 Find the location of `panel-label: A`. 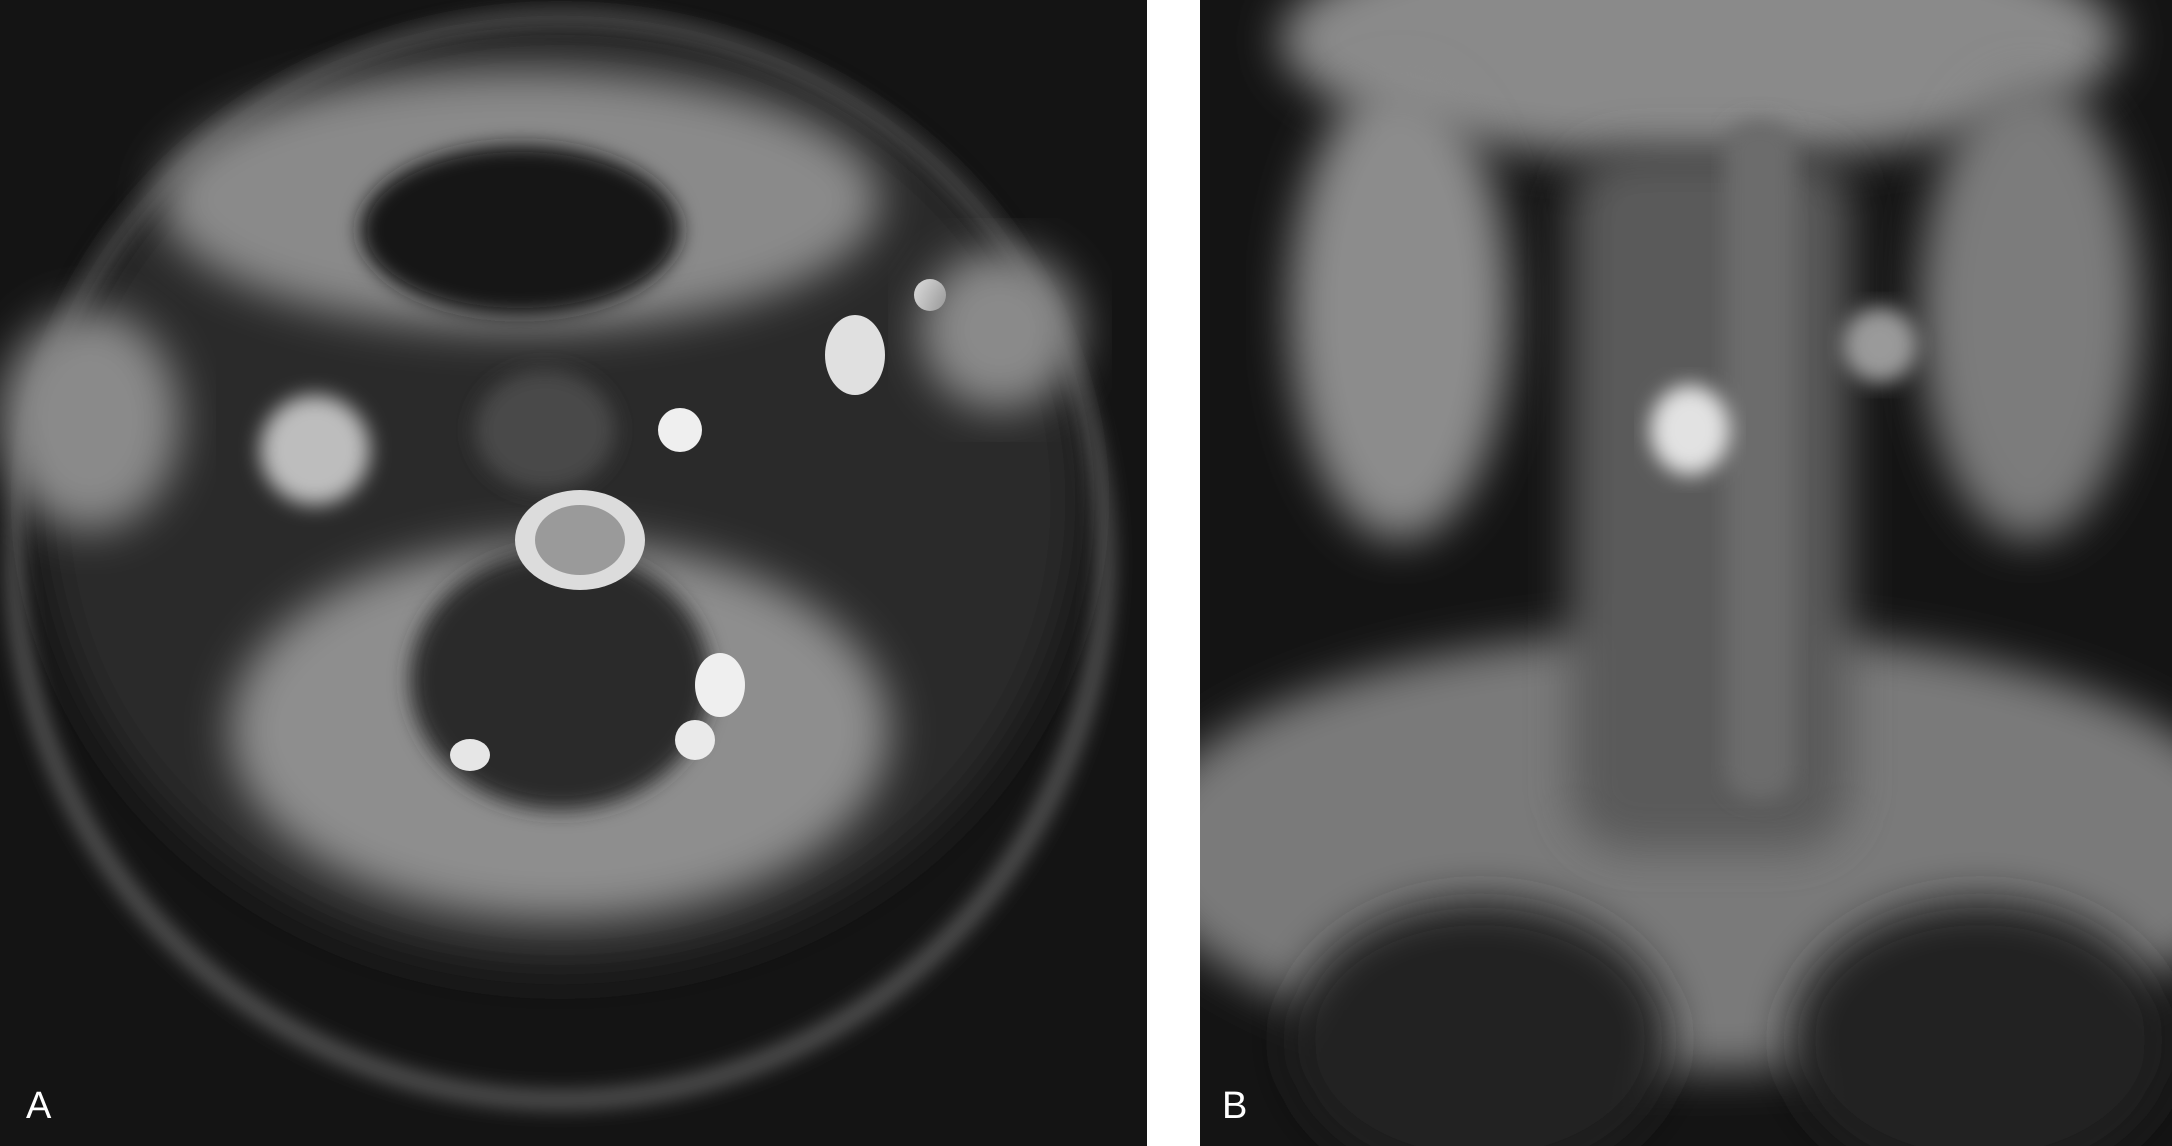

panel-label: A is located at coordinates (39, 1106).